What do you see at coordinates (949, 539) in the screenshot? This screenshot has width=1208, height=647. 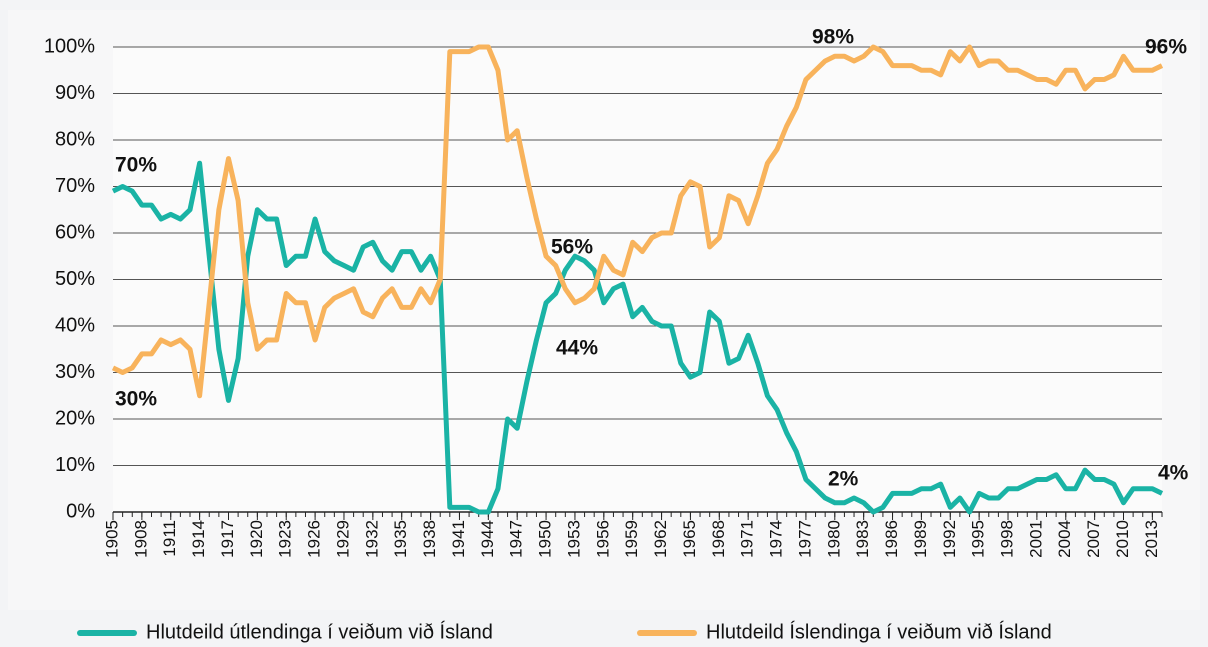 I see `x-tick-label: 1992` at bounding box center [949, 539].